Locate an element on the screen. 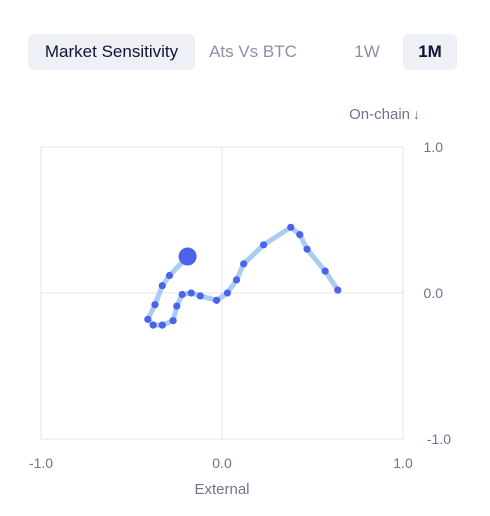 This screenshot has width=490, height=516. y-axis-label-text: On-chain is located at coordinates (379, 114).